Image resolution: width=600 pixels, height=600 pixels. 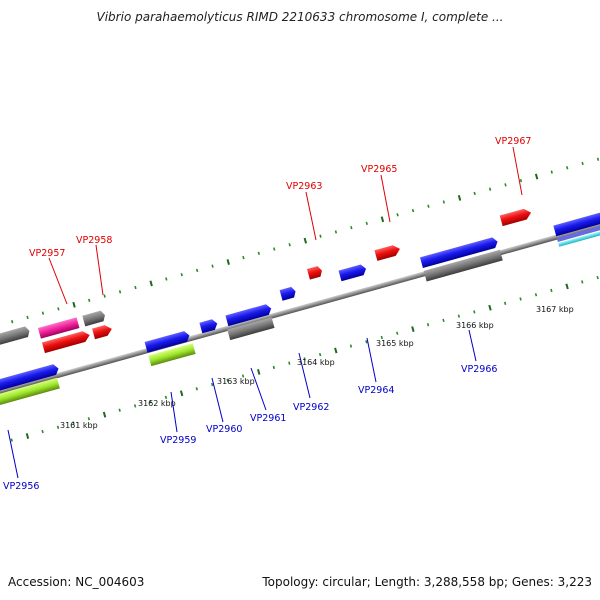 I want to click on gene-feature-vp2956, so click(x=30, y=378).